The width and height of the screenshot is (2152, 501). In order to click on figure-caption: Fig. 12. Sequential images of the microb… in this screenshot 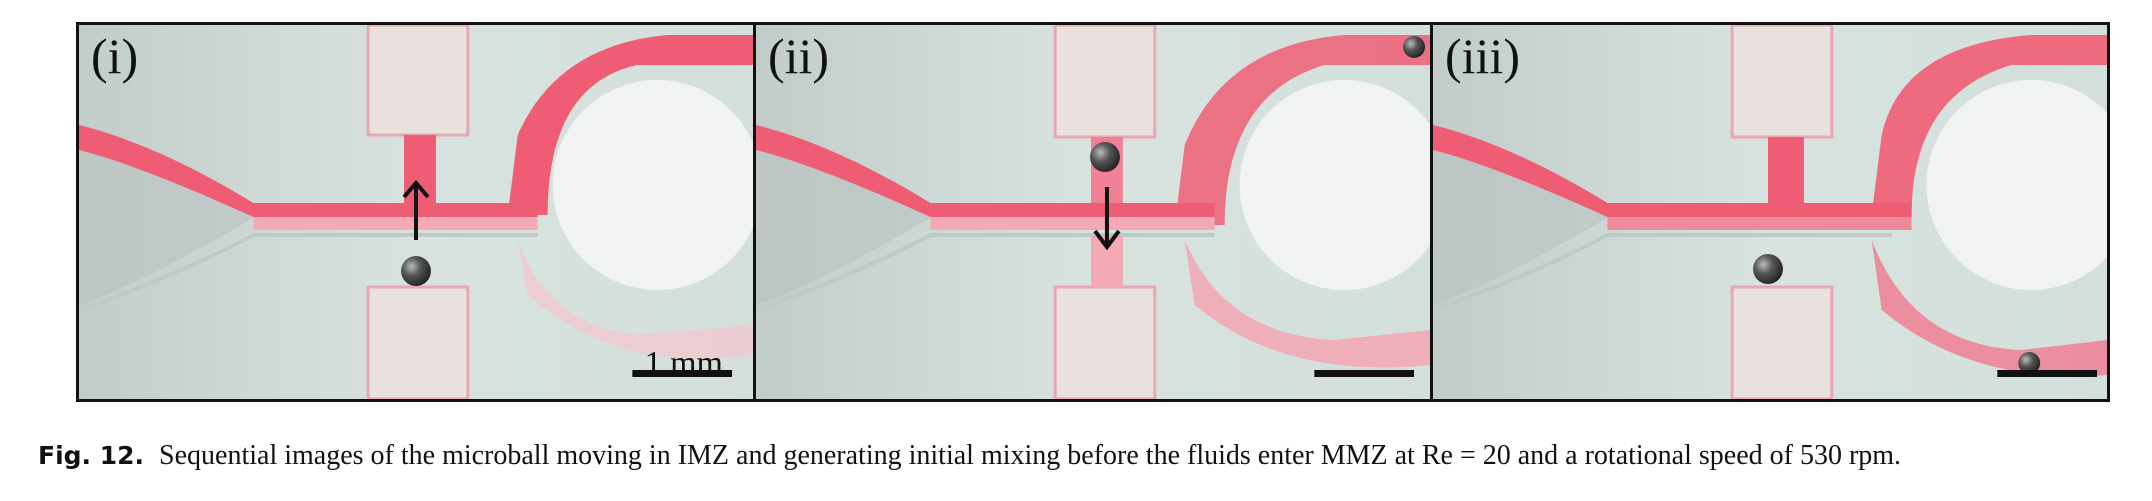, I will do `click(1088, 456)`.